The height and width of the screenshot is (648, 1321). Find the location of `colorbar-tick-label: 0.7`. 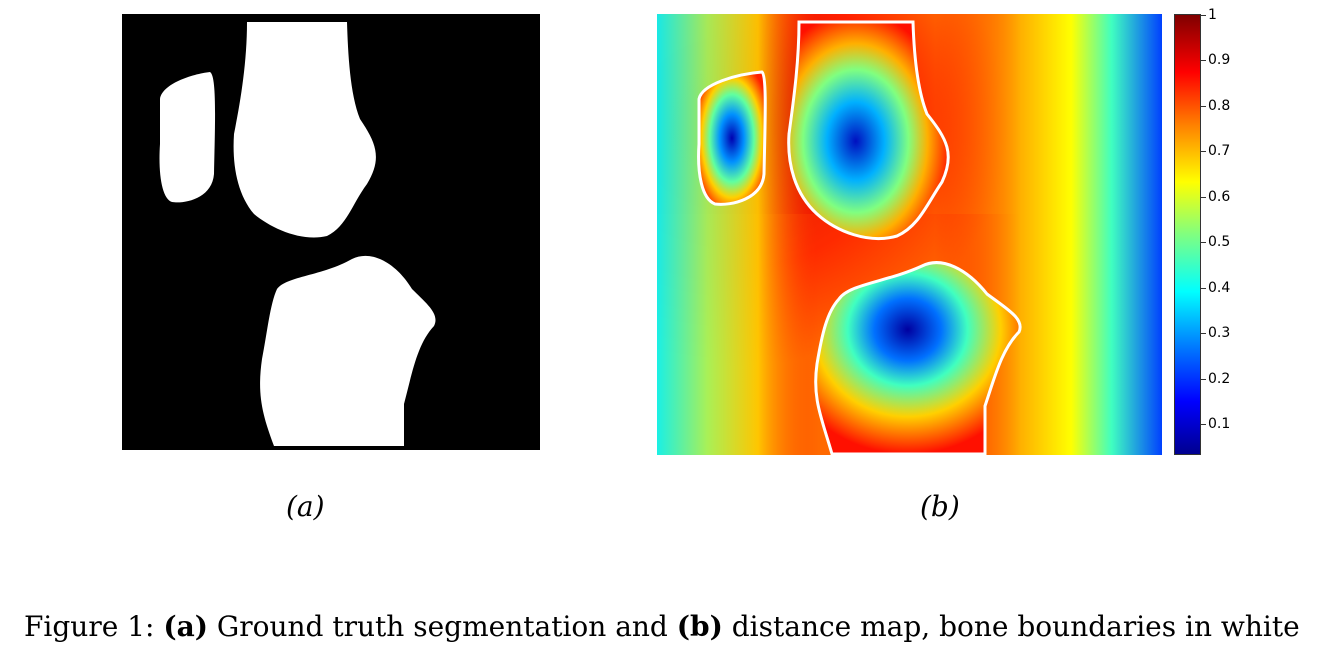

colorbar-tick-label: 0.7 is located at coordinates (1219, 151).